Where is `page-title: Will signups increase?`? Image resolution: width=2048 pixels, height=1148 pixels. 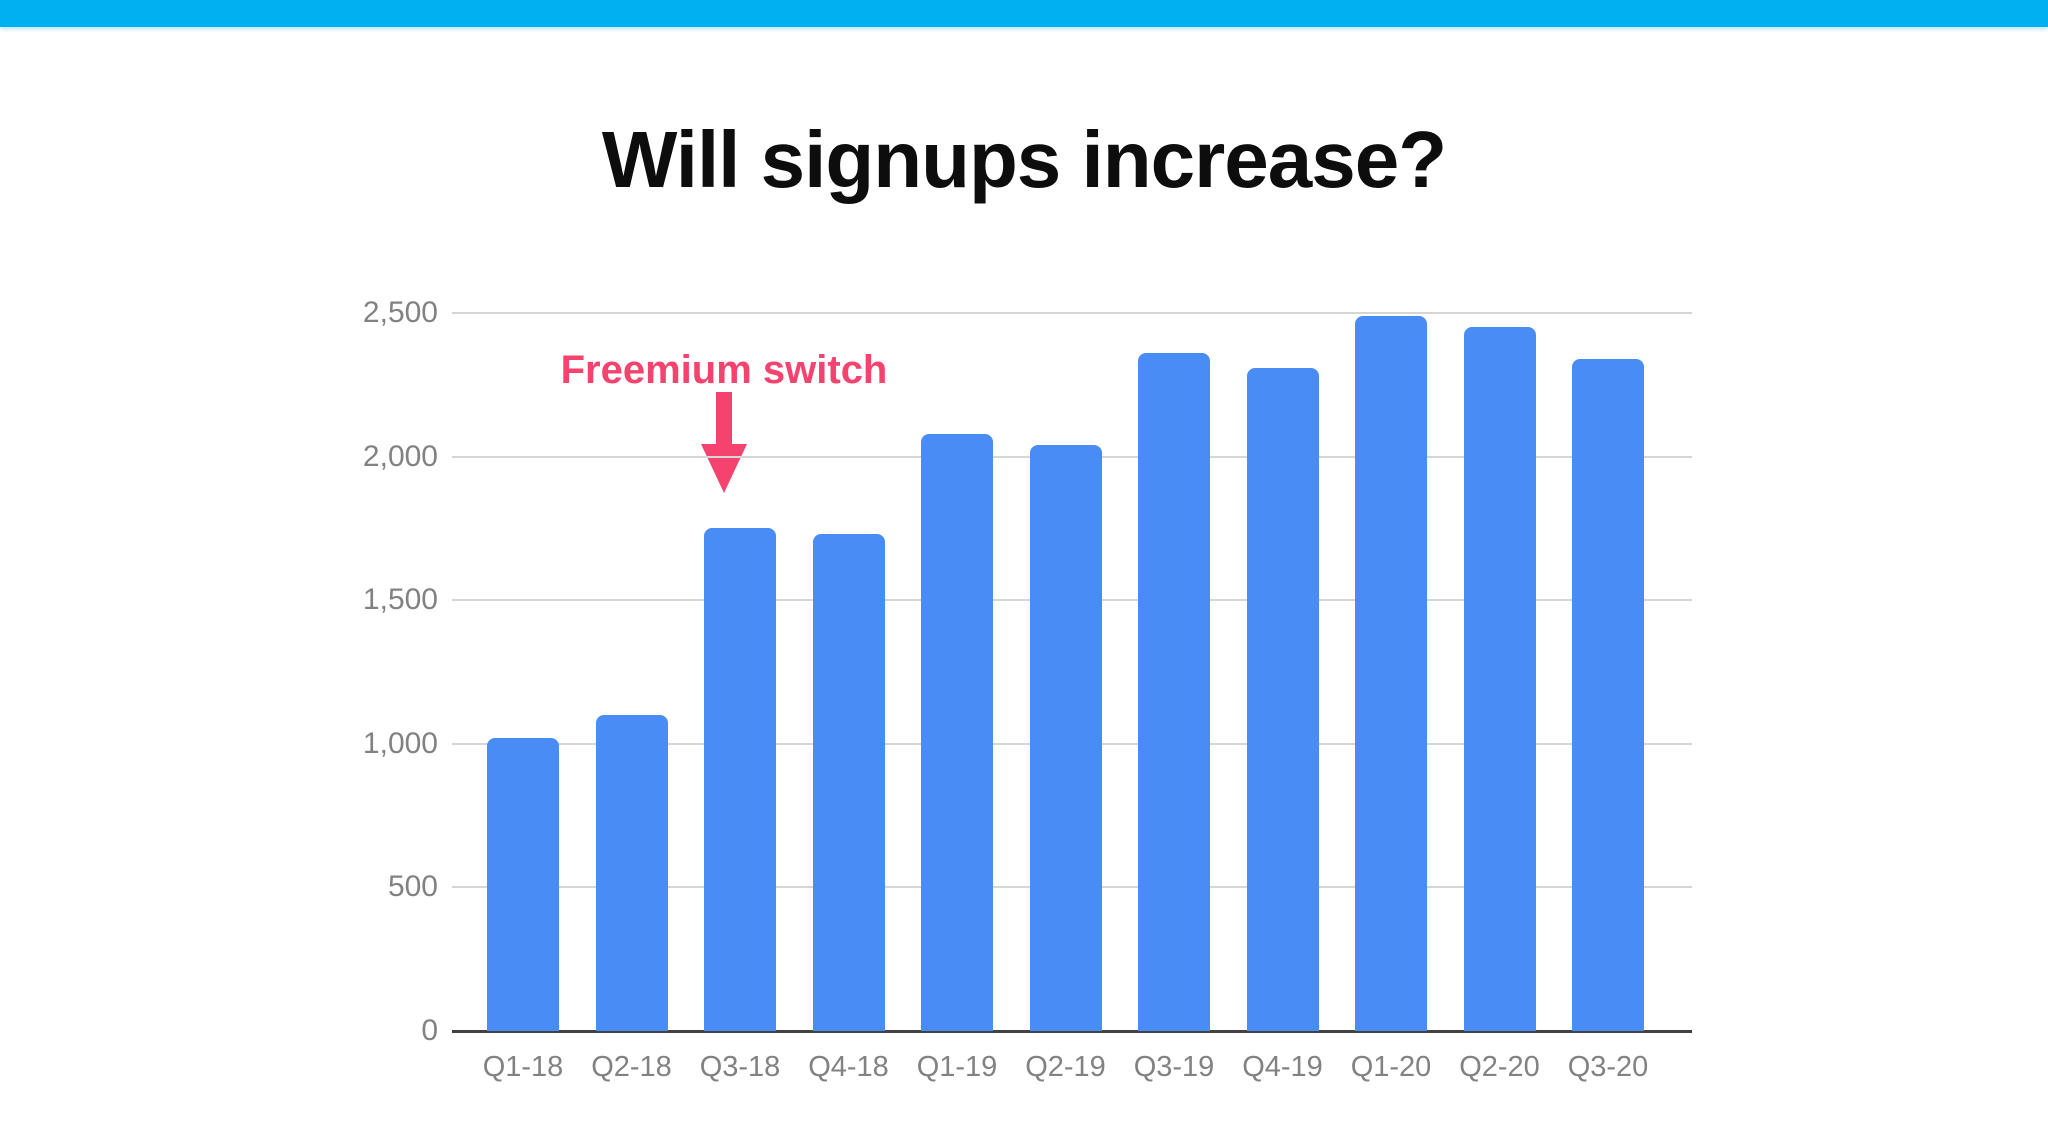
page-title: Will signups increase? is located at coordinates (1024, 159).